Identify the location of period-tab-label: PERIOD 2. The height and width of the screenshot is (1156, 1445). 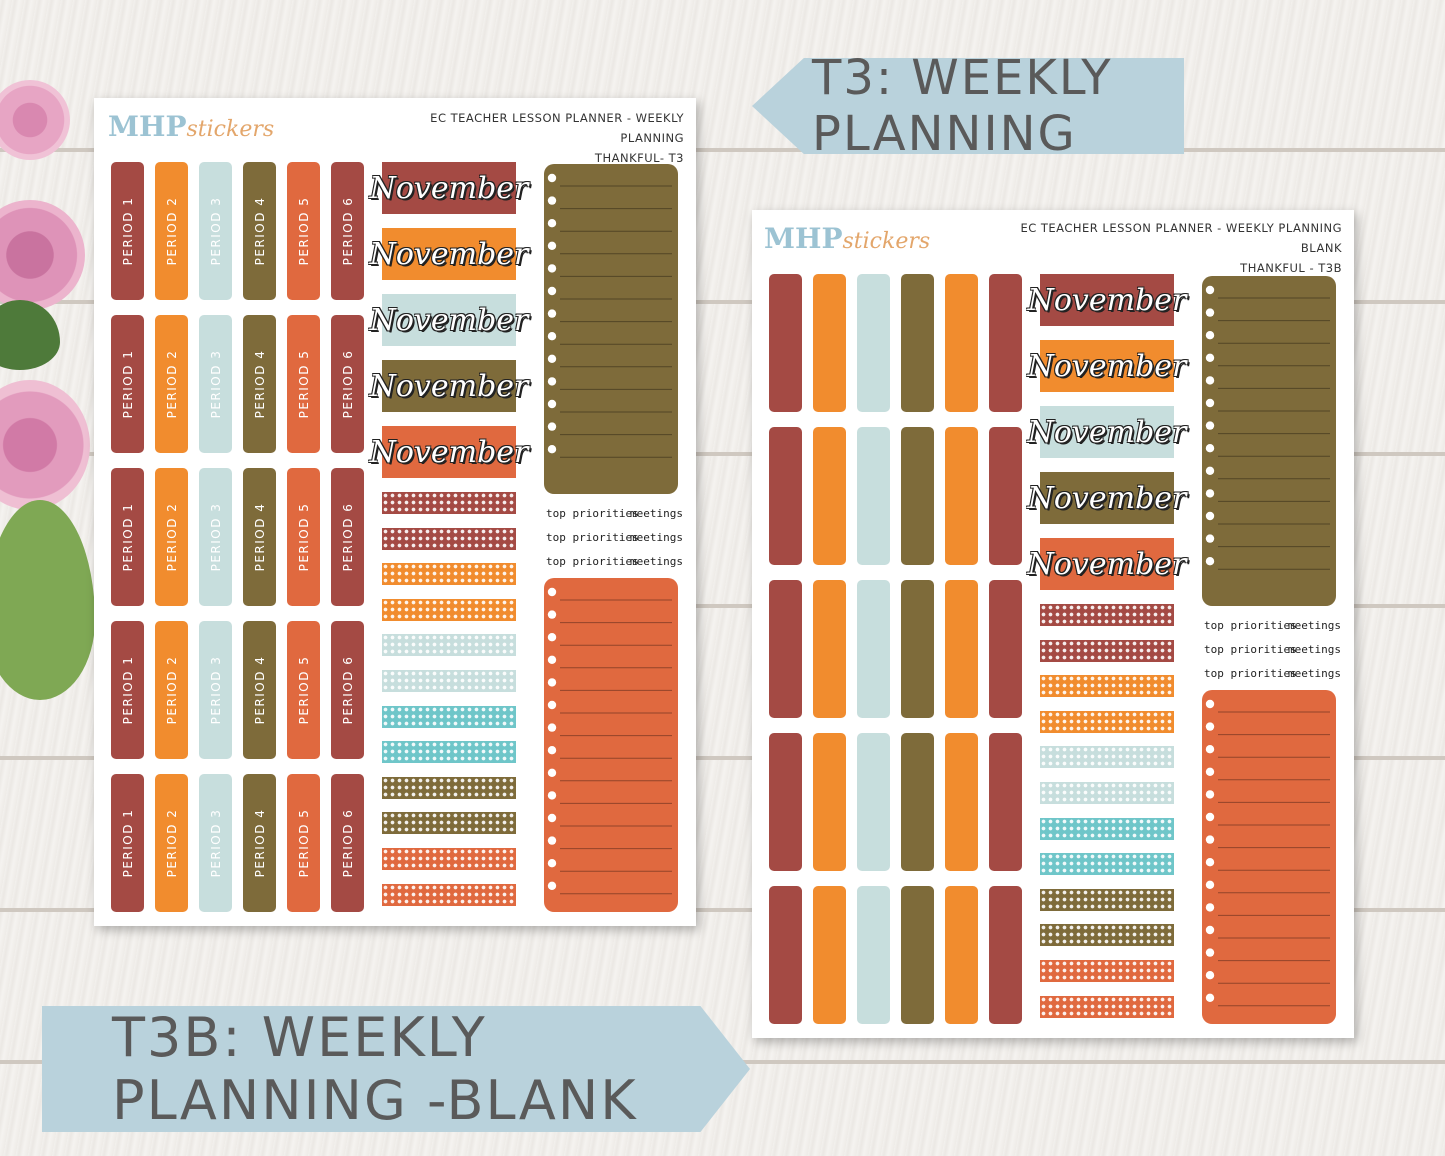
(171, 231).